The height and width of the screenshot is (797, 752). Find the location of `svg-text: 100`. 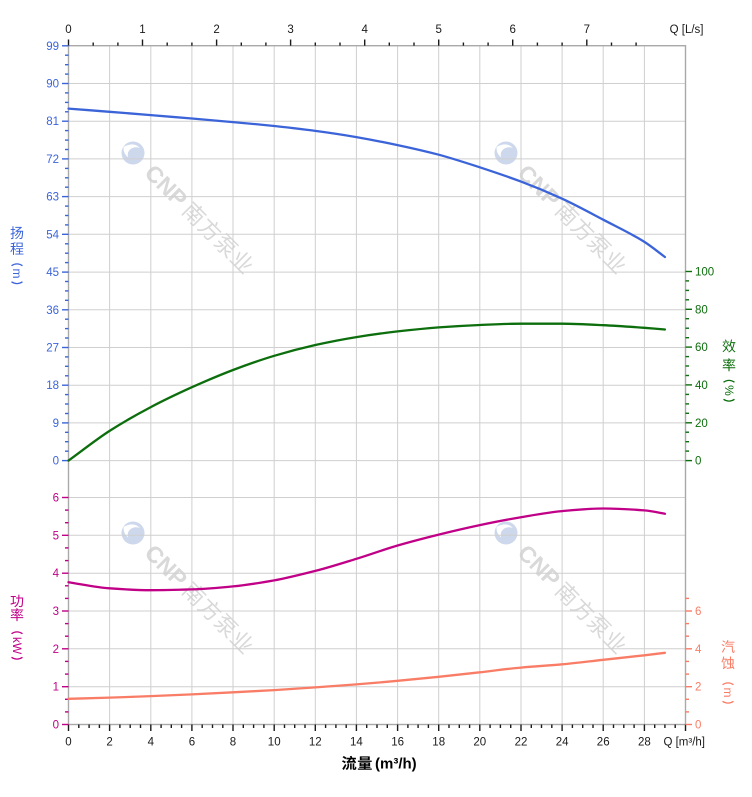

svg-text: 100 is located at coordinates (704, 273).